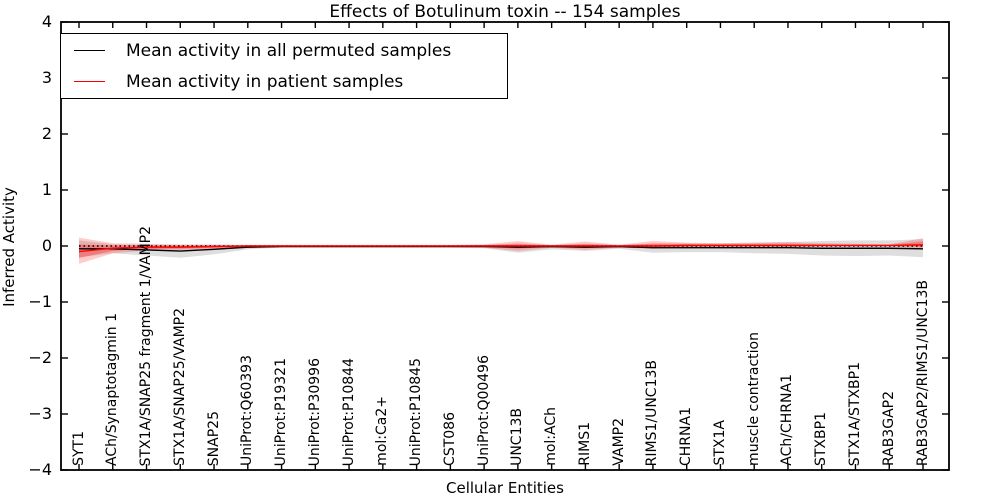 This screenshot has width=1000, height=500. Describe the element at coordinates (922, 372) in the screenshot. I see `x-tick-label: RAB3GAP2/RIMS1/UNC13B` at that location.